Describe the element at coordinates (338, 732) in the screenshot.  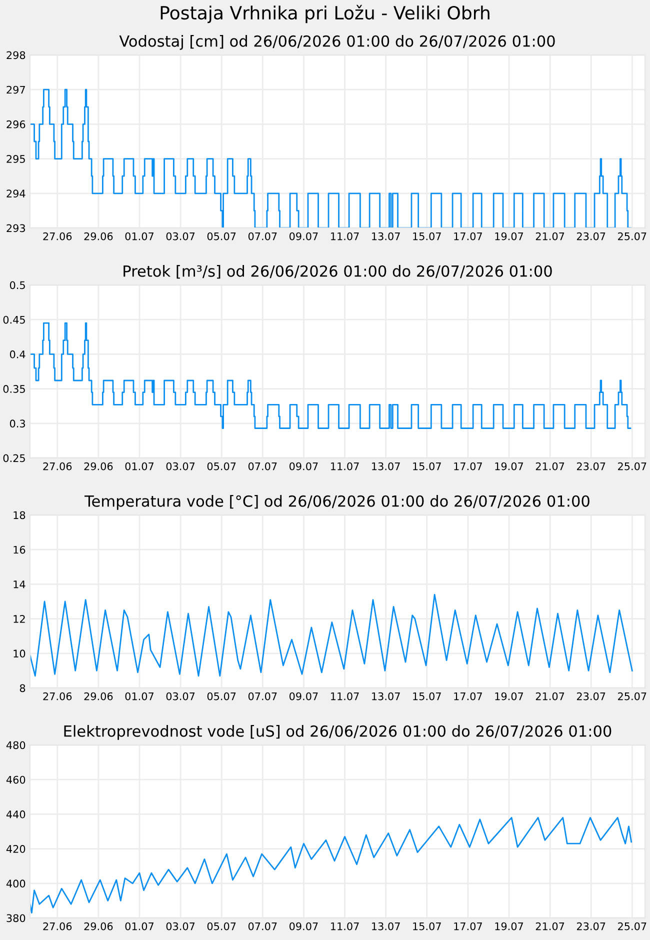
I see `chart-title: Elektroprevodnost vode [uS] od 26/06/2026 01:00 do 26/07/2026 01:00` at that location.